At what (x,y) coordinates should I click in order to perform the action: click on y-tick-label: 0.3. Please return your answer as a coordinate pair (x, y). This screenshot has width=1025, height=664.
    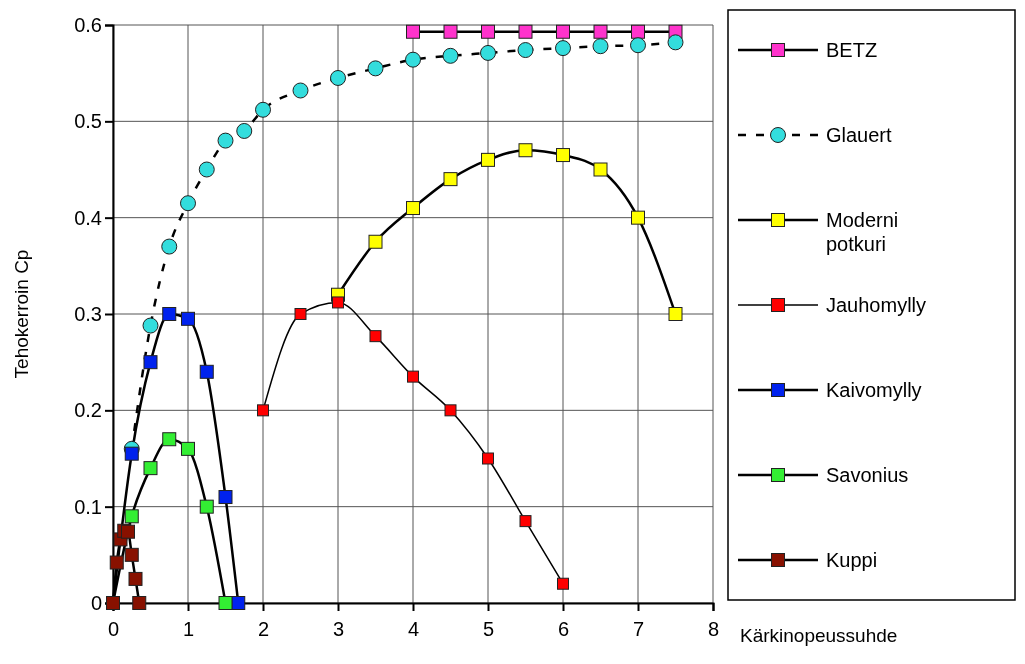
    Looking at the image, I should click on (88, 313).